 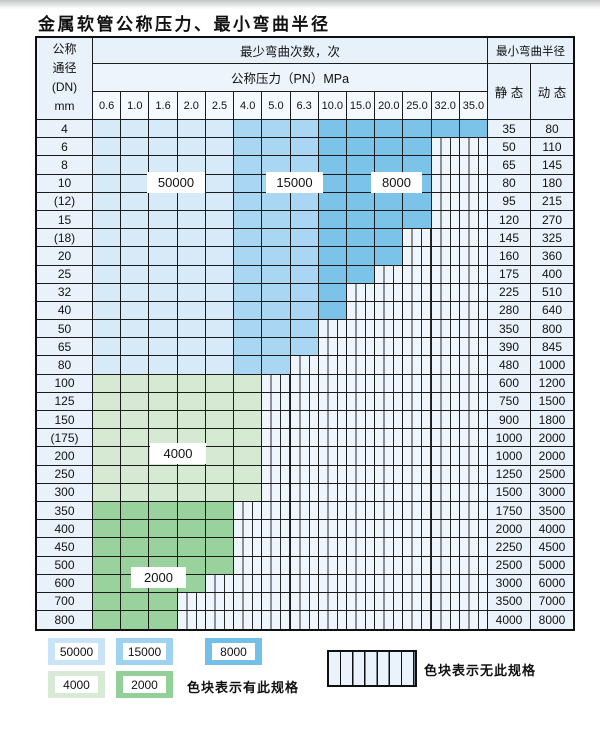 I want to click on dynamic-radius-cell: 180, so click(x=552, y=183).